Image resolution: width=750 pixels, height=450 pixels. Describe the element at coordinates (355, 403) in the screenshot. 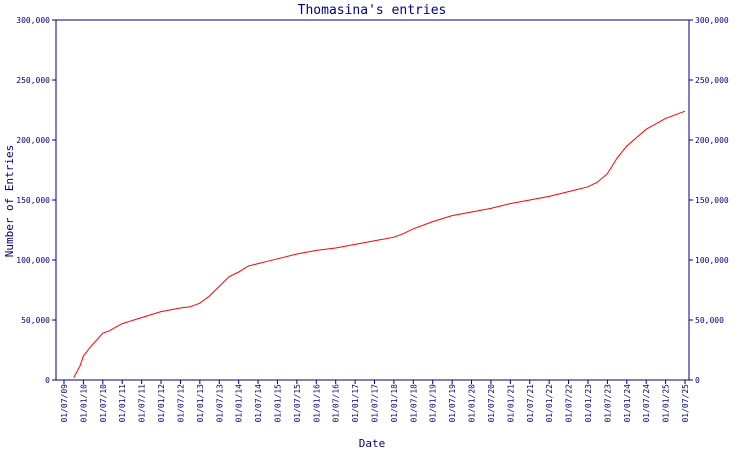

I see `x-tick-label: 01/01/17` at that location.